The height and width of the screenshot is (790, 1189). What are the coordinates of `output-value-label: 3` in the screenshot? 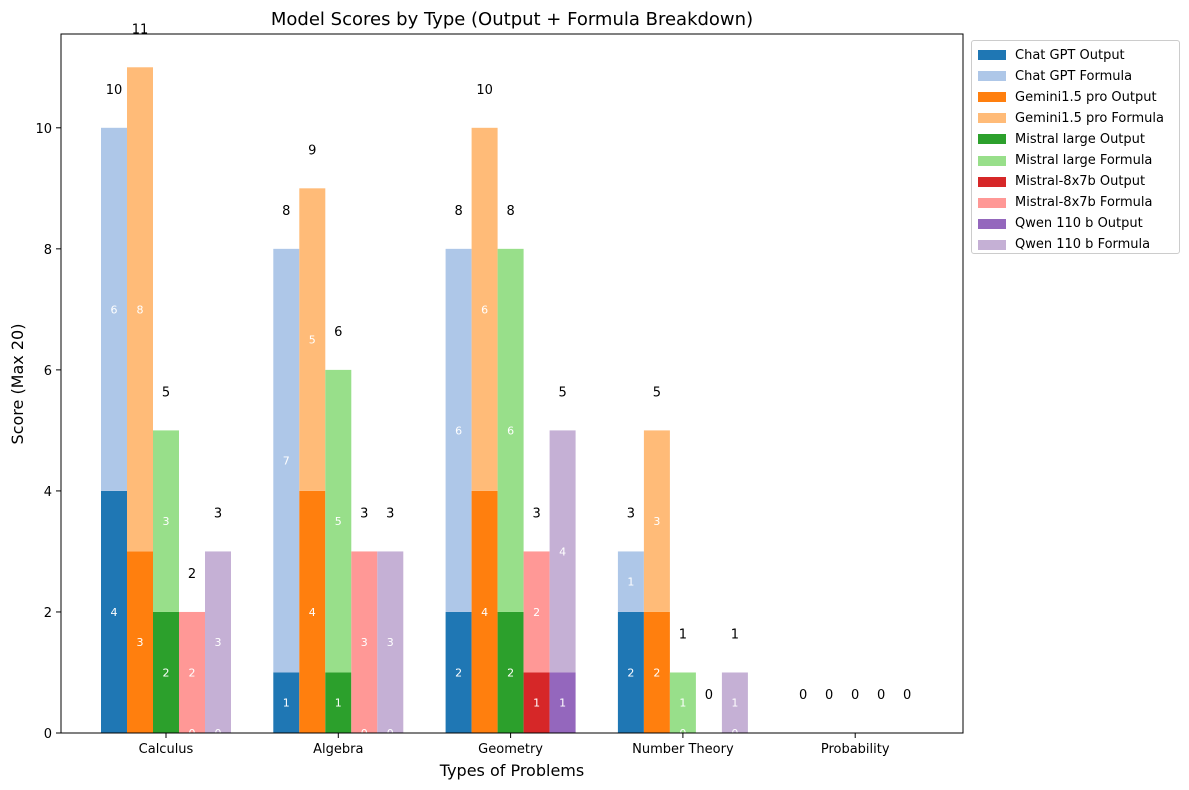 It's located at (140, 642).